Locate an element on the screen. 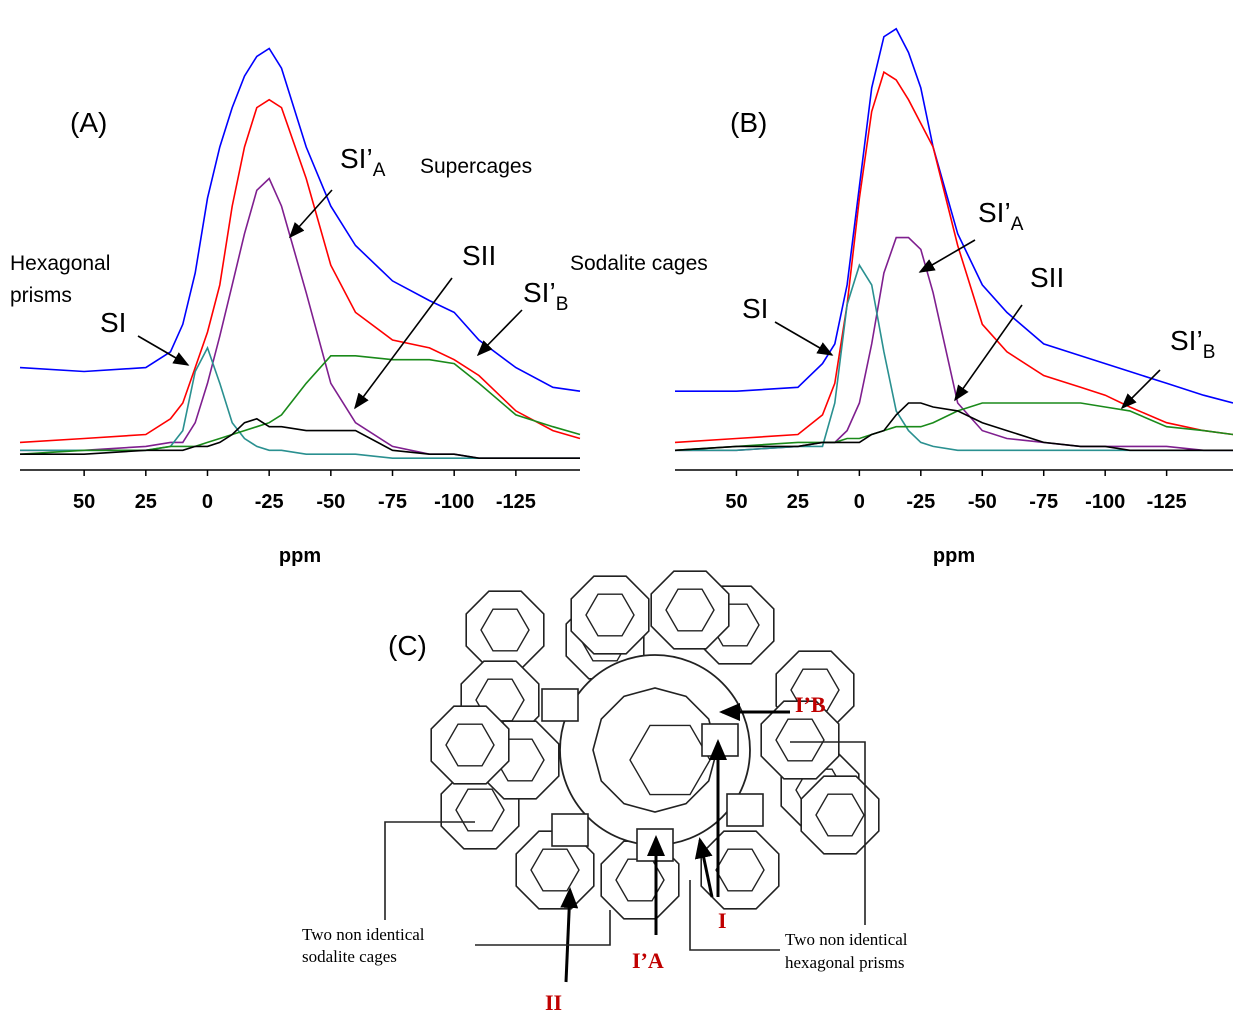 This screenshot has height=1014, width=1233. annotations-b: (B) SI’A SI SII SI’B is located at coordinates (973, 258).